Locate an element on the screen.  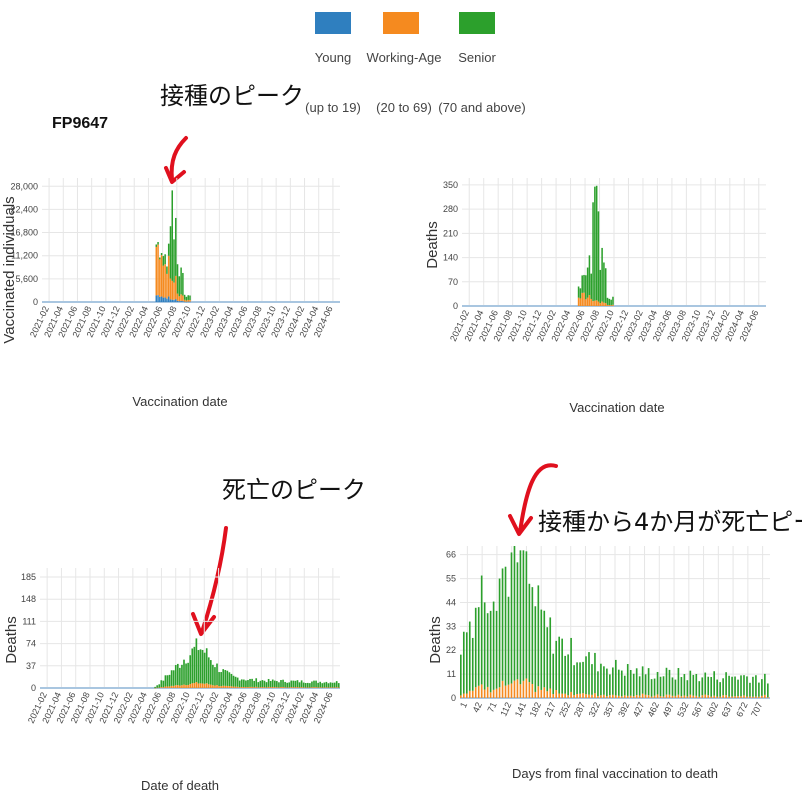
red-arrow-3-head is located at coordinates (520, 525).